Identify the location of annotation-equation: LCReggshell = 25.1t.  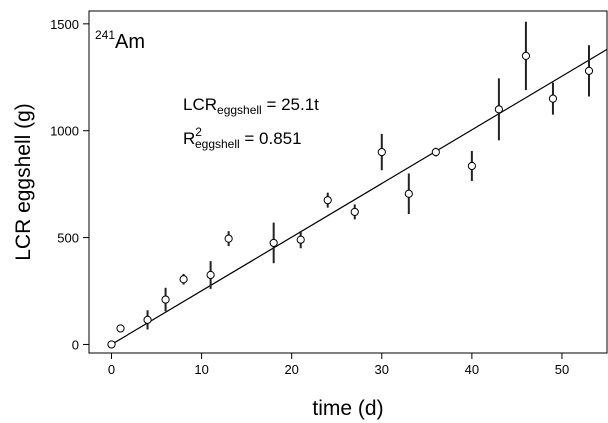
(251, 106).